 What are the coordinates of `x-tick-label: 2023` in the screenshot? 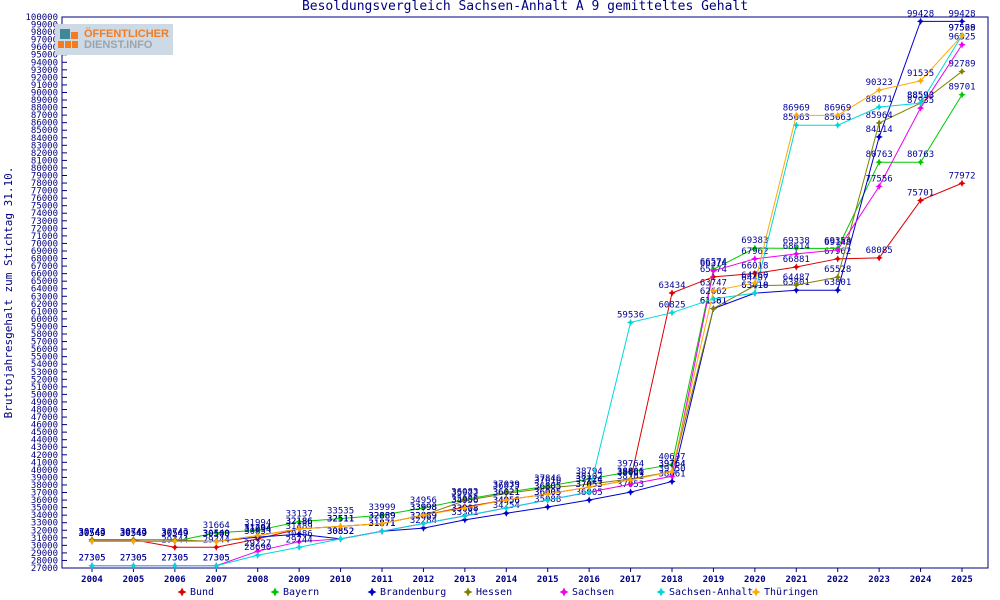 It's located at (879, 580).